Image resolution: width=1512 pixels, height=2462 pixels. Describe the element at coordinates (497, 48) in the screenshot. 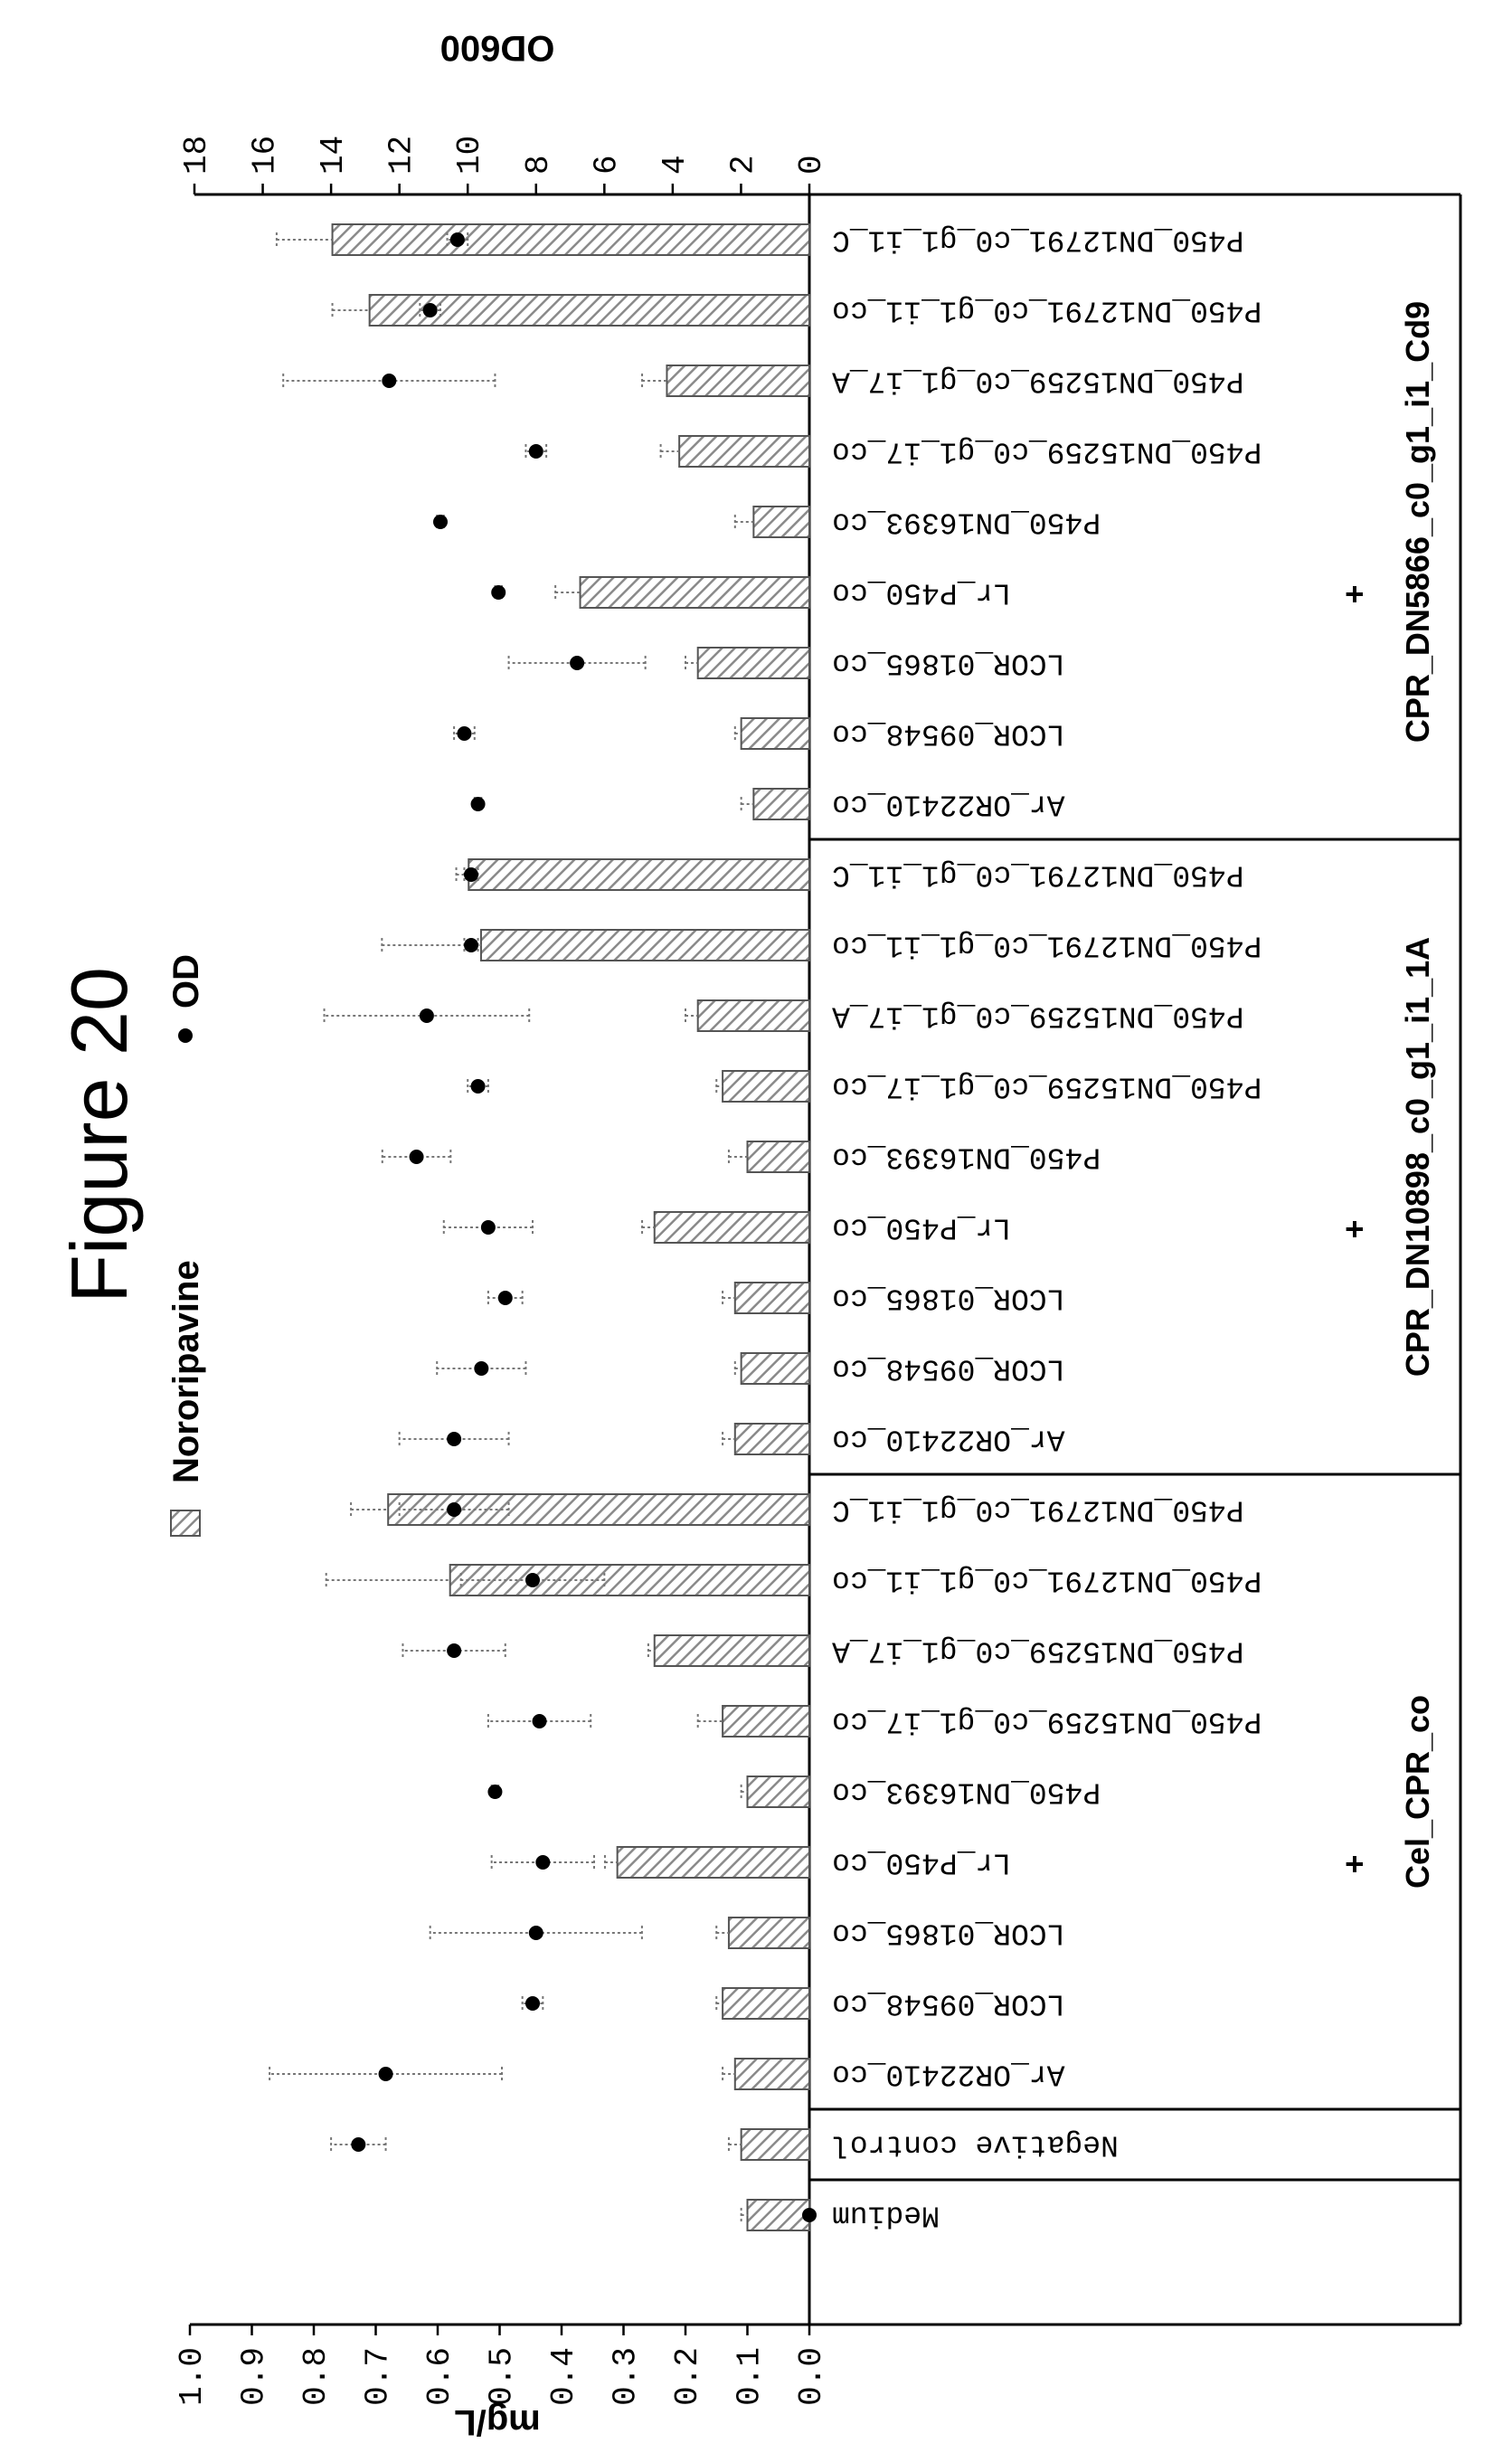

I see `secondary-axis-title: OD600` at that location.